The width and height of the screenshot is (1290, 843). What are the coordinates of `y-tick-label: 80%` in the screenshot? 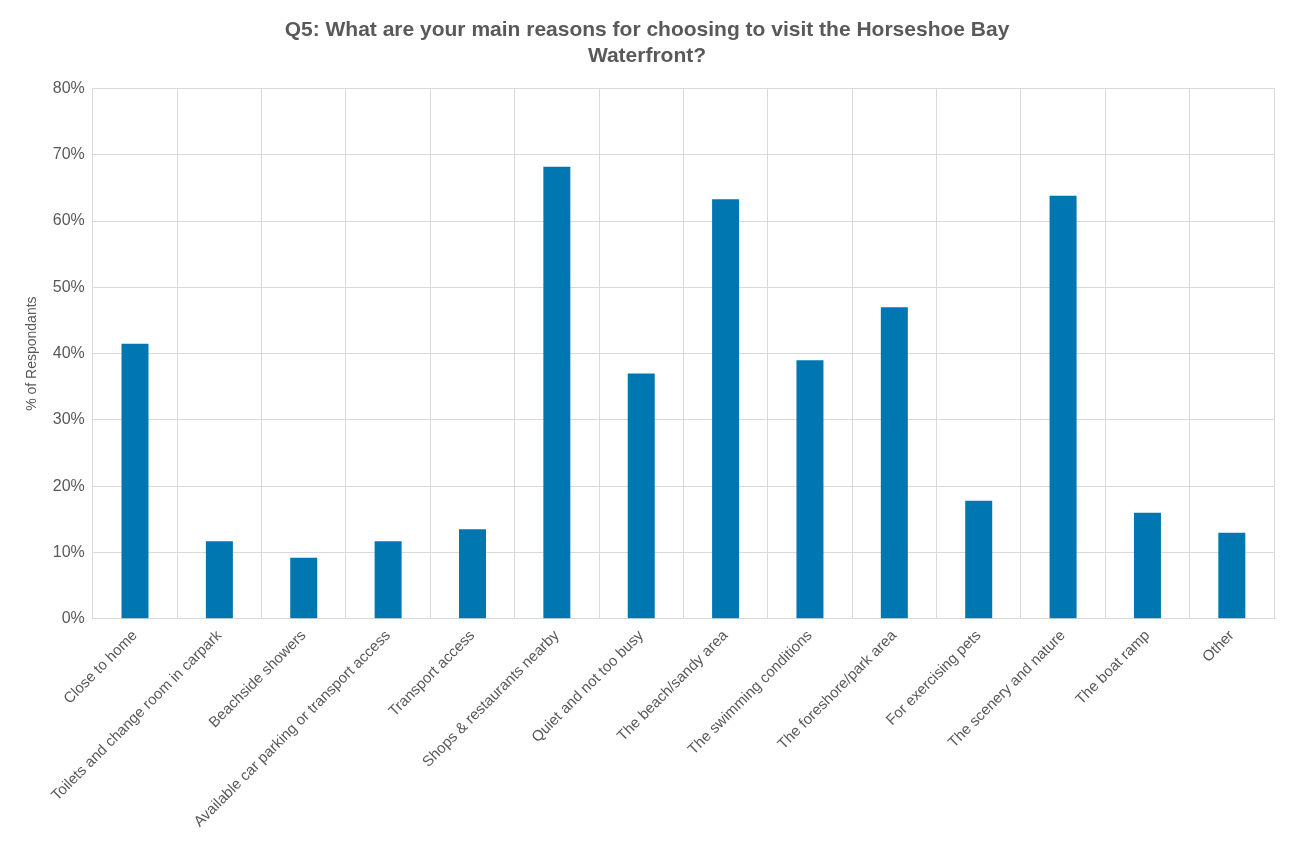 It's located at (68, 87).